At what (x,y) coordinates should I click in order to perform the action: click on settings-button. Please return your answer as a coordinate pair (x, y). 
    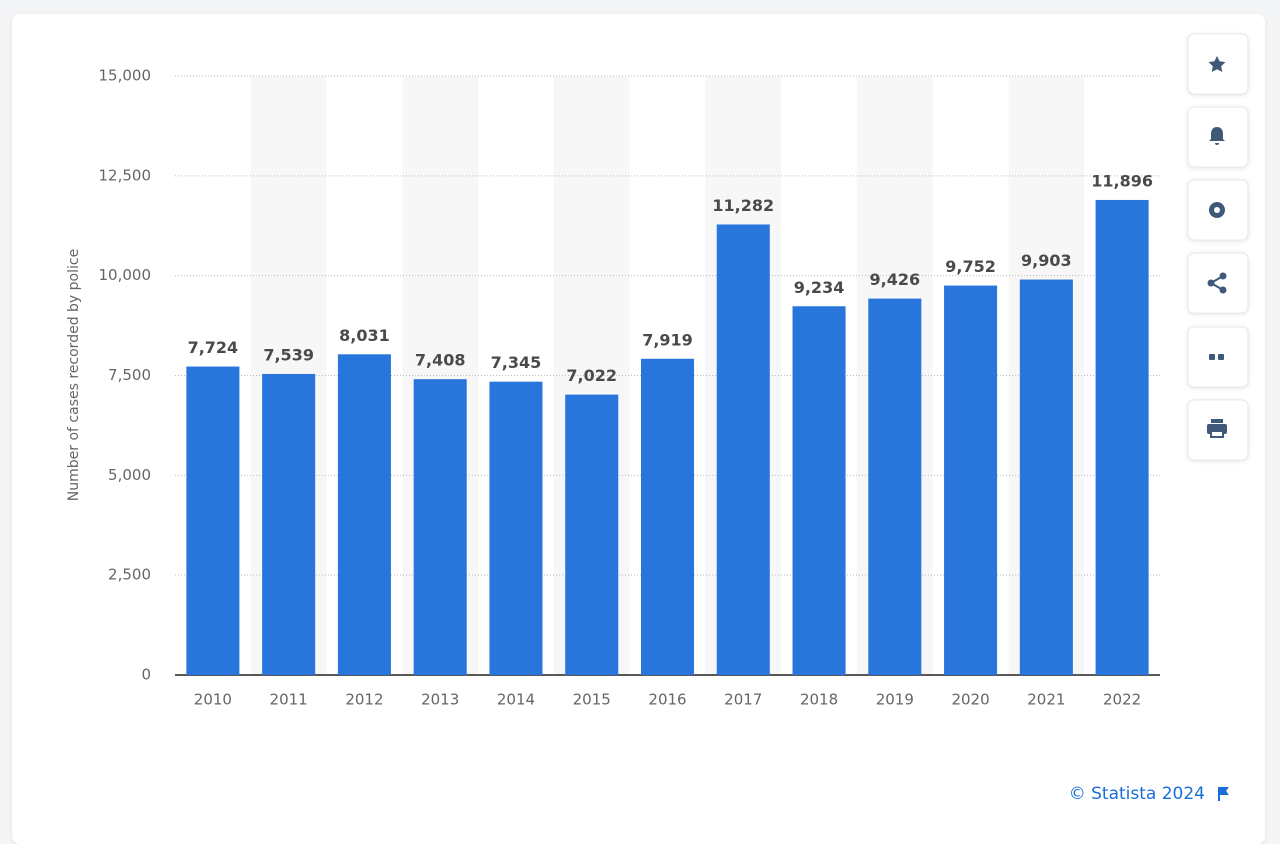
    Looking at the image, I should click on (1218, 210).